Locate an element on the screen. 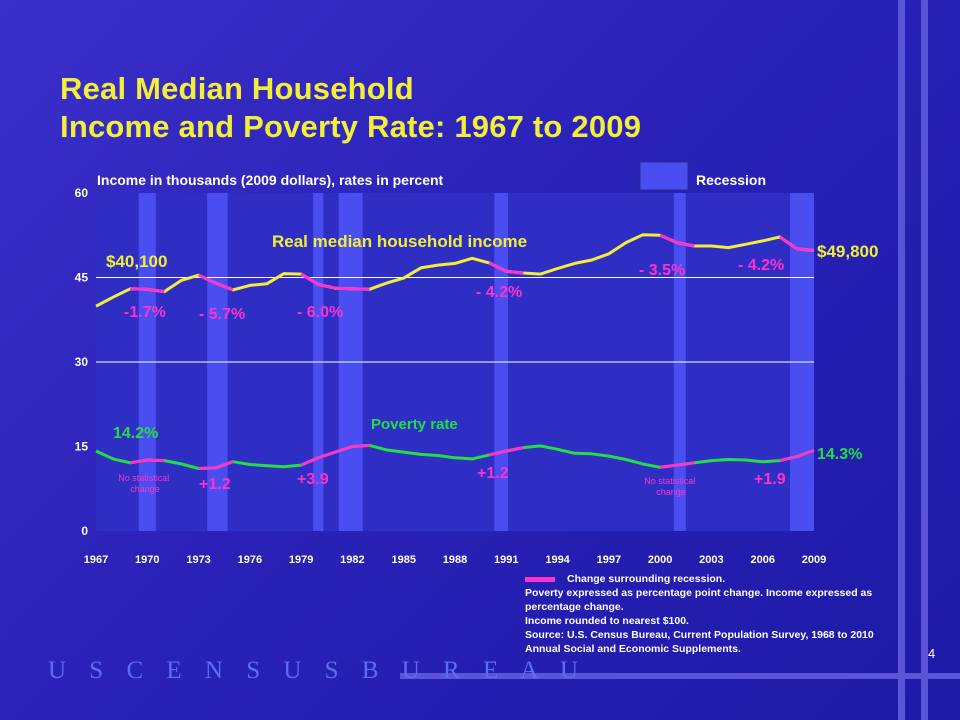 Image resolution: width=960 pixels, height=720 pixels. poverty-change-1969: No statistical change is located at coordinates (145, 483).